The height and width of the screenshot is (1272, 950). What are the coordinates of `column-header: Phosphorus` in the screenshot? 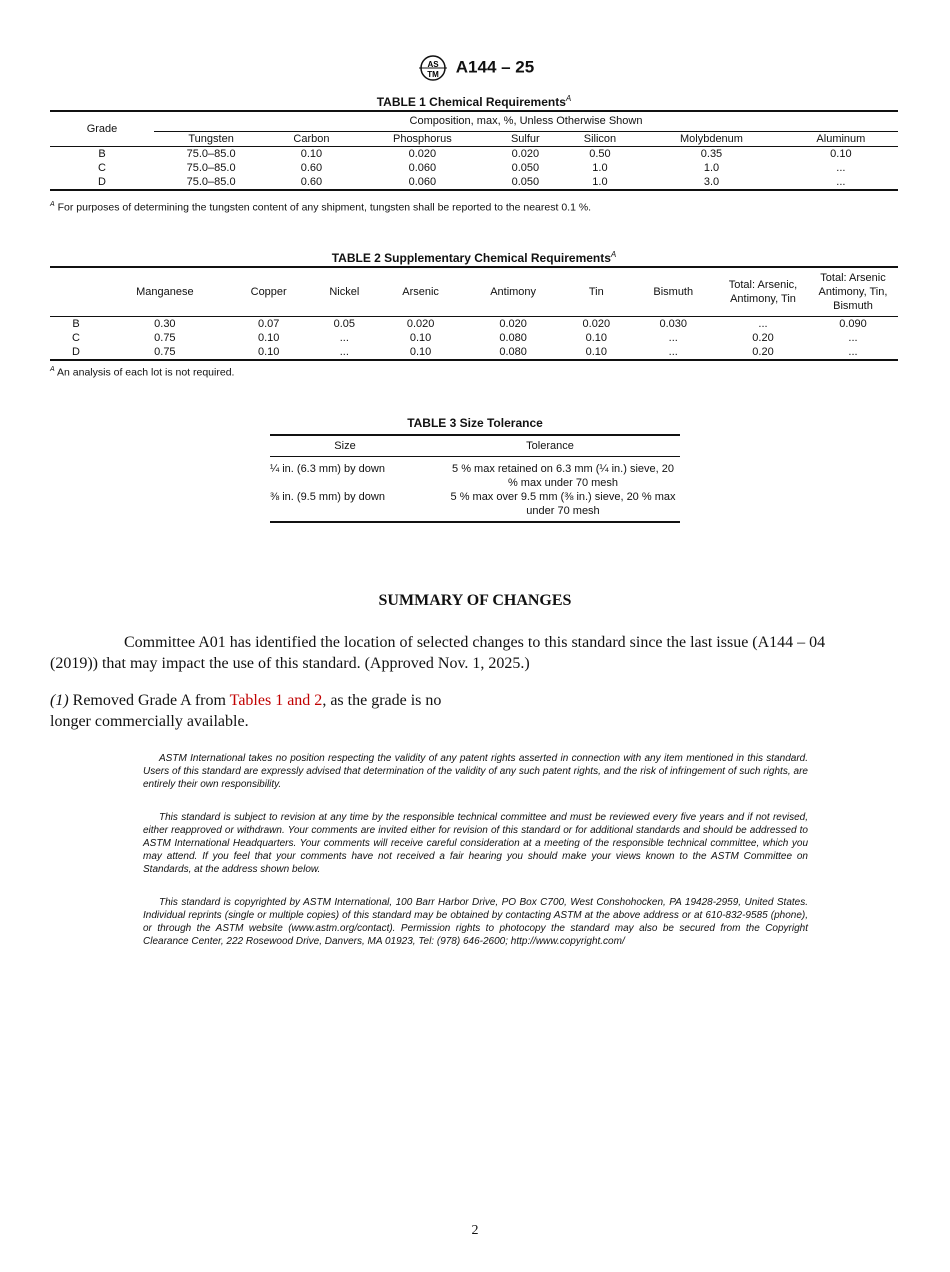 It's located at (422, 139).